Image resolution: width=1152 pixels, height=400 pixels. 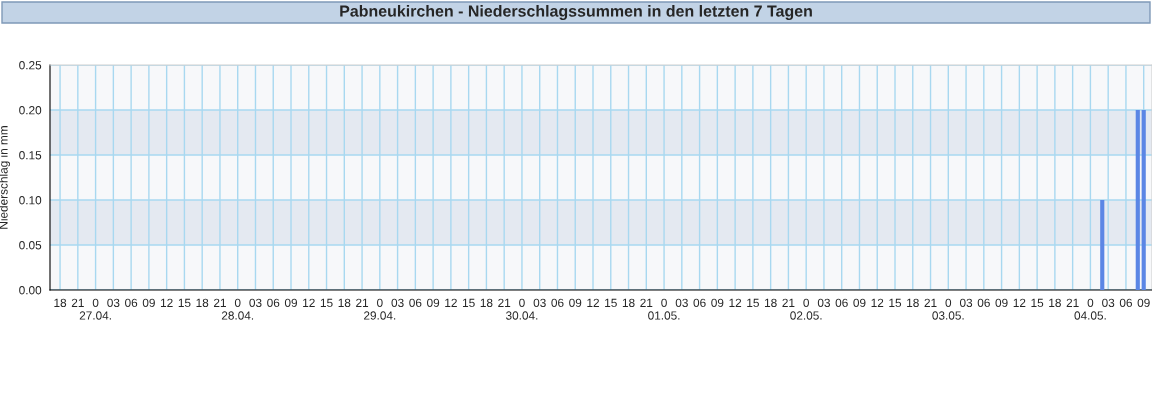 What do you see at coordinates (30, 290) in the screenshot?
I see `y-tick-label: 0.00` at bounding box center [30, 290].